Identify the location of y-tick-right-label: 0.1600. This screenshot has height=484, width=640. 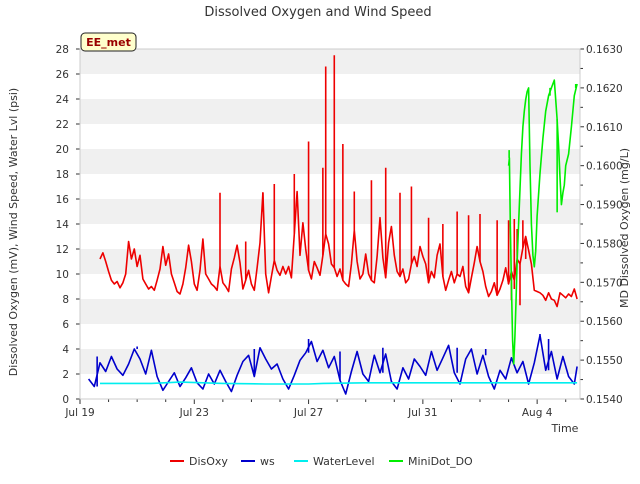
(604, 167).